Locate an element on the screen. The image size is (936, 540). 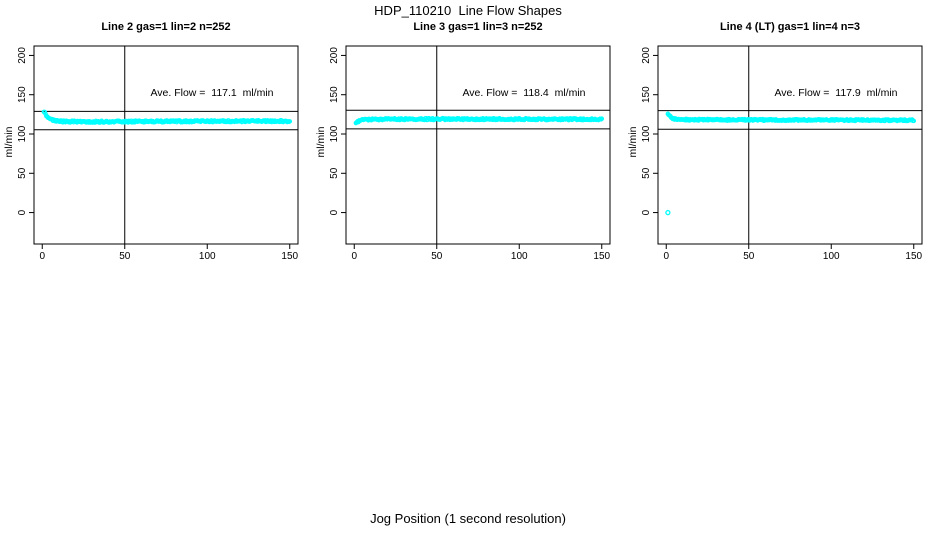
ave-flow-annotation: Ave. Flow = 117.9 ml/min is located at coordinates (836, 93).